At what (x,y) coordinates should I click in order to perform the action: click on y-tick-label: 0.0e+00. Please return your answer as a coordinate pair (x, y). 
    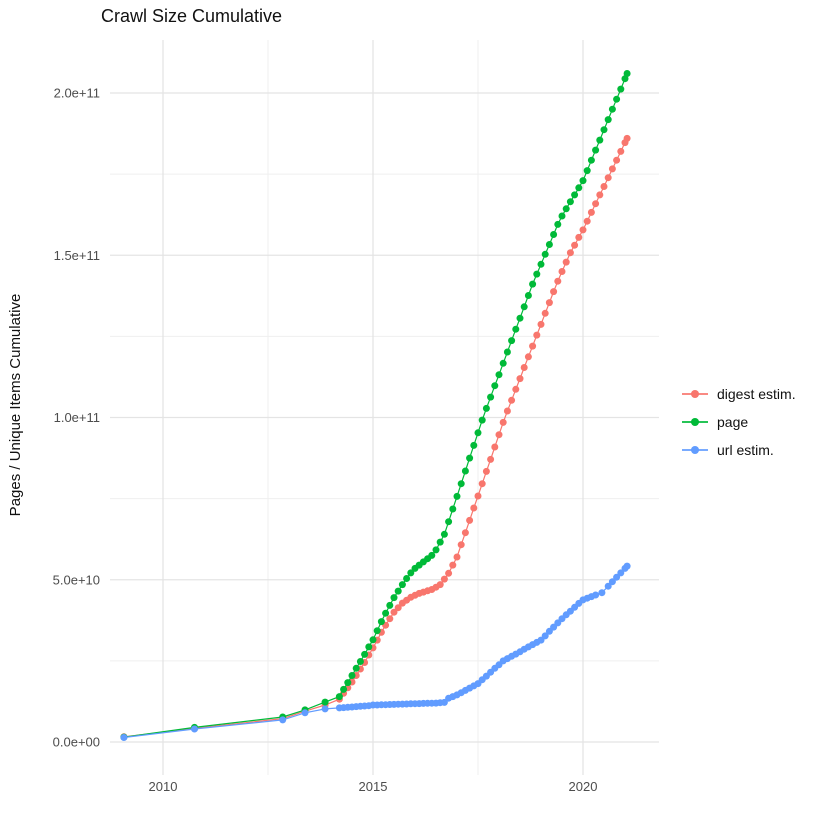
    Looking at the image, I should click on (76, 742).